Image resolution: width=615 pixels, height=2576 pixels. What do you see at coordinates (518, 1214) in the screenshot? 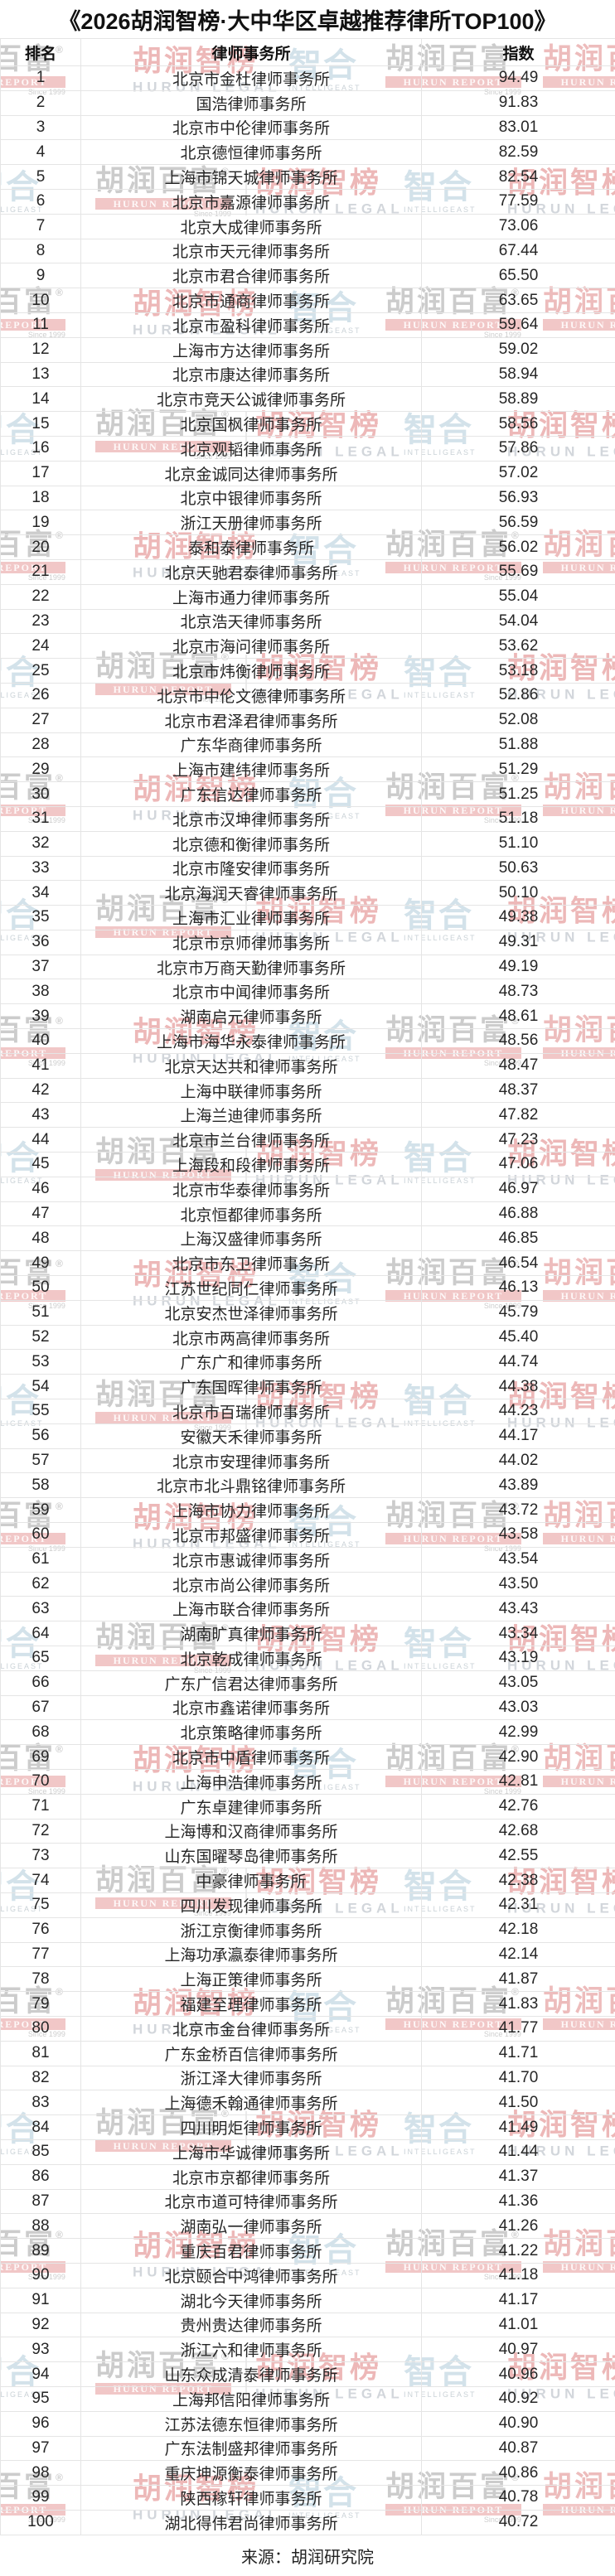
I see `cell-index: 46.88` at bounding box center [518, 1214].